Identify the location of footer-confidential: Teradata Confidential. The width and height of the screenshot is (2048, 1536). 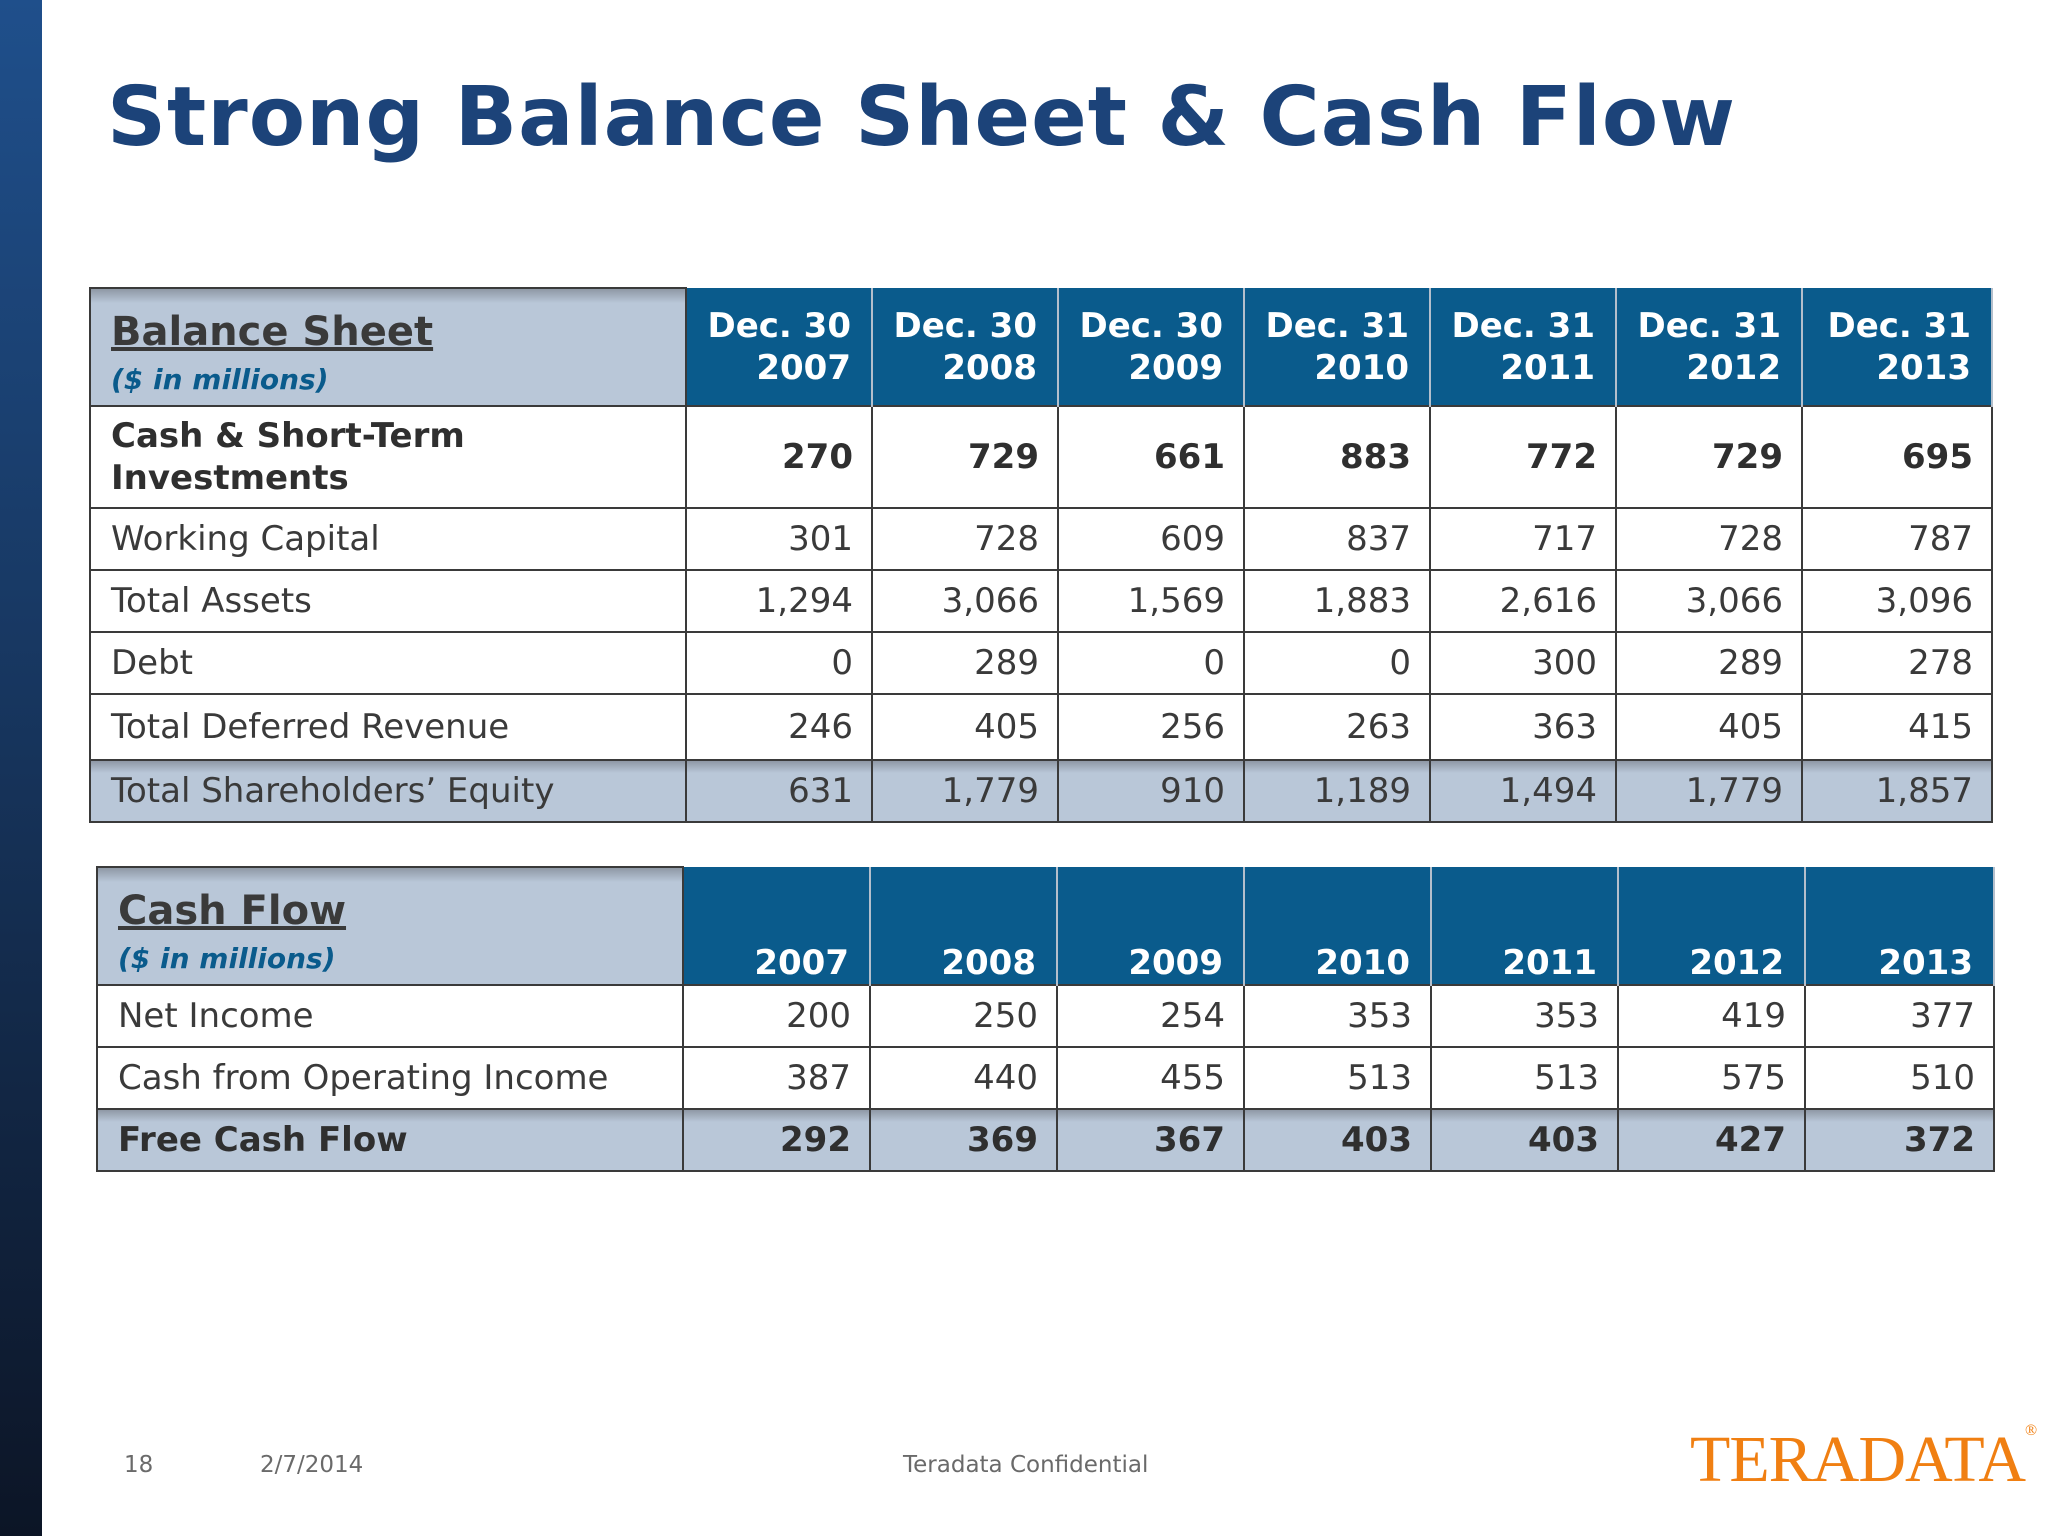
(1026, 1465).